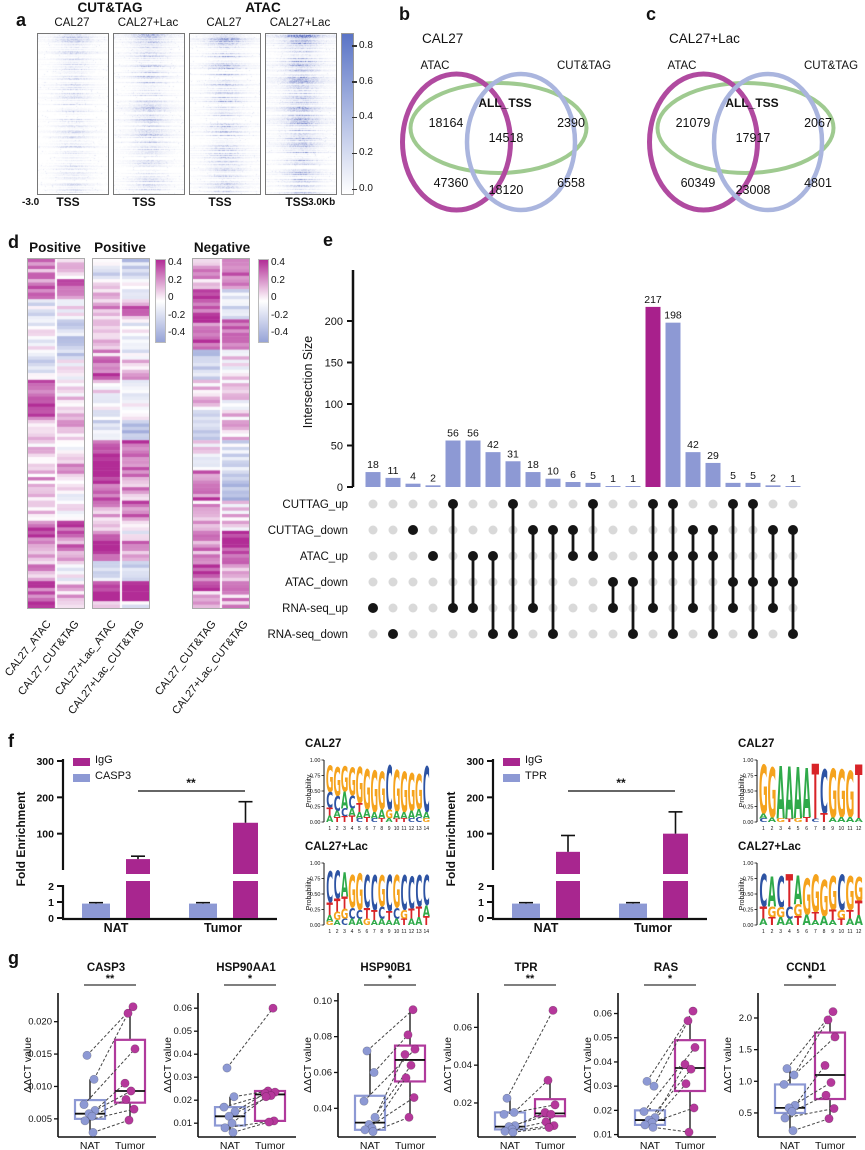  Describe the element at coordinates (40, 1022) in the screenshot. I see `y-tick-label: 0.020` at that location.